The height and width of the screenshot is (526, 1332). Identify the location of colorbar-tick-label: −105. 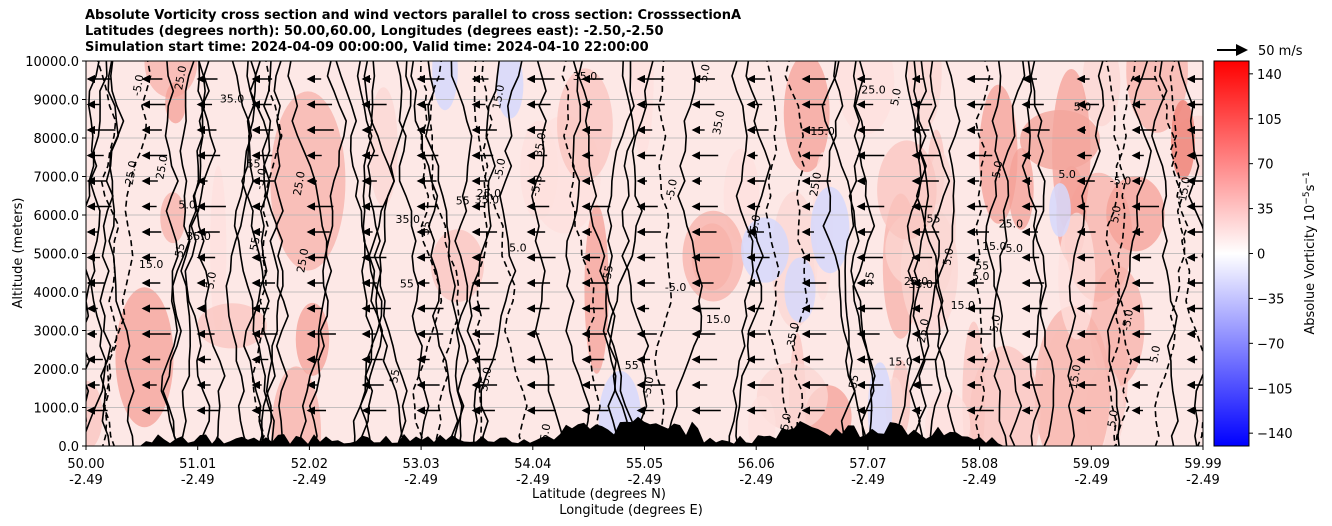
(1275, 389).